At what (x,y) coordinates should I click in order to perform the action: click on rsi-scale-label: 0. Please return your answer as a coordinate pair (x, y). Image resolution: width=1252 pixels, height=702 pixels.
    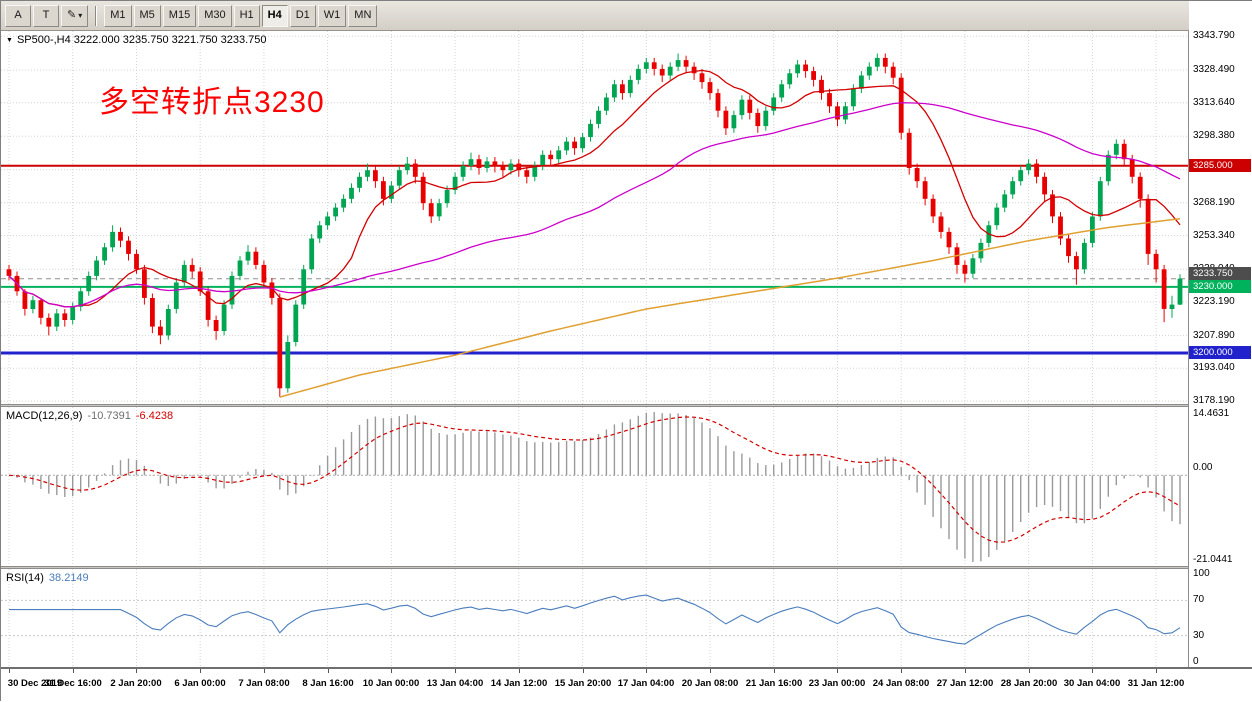
    Looking at the image, I should click on (1196, 661).